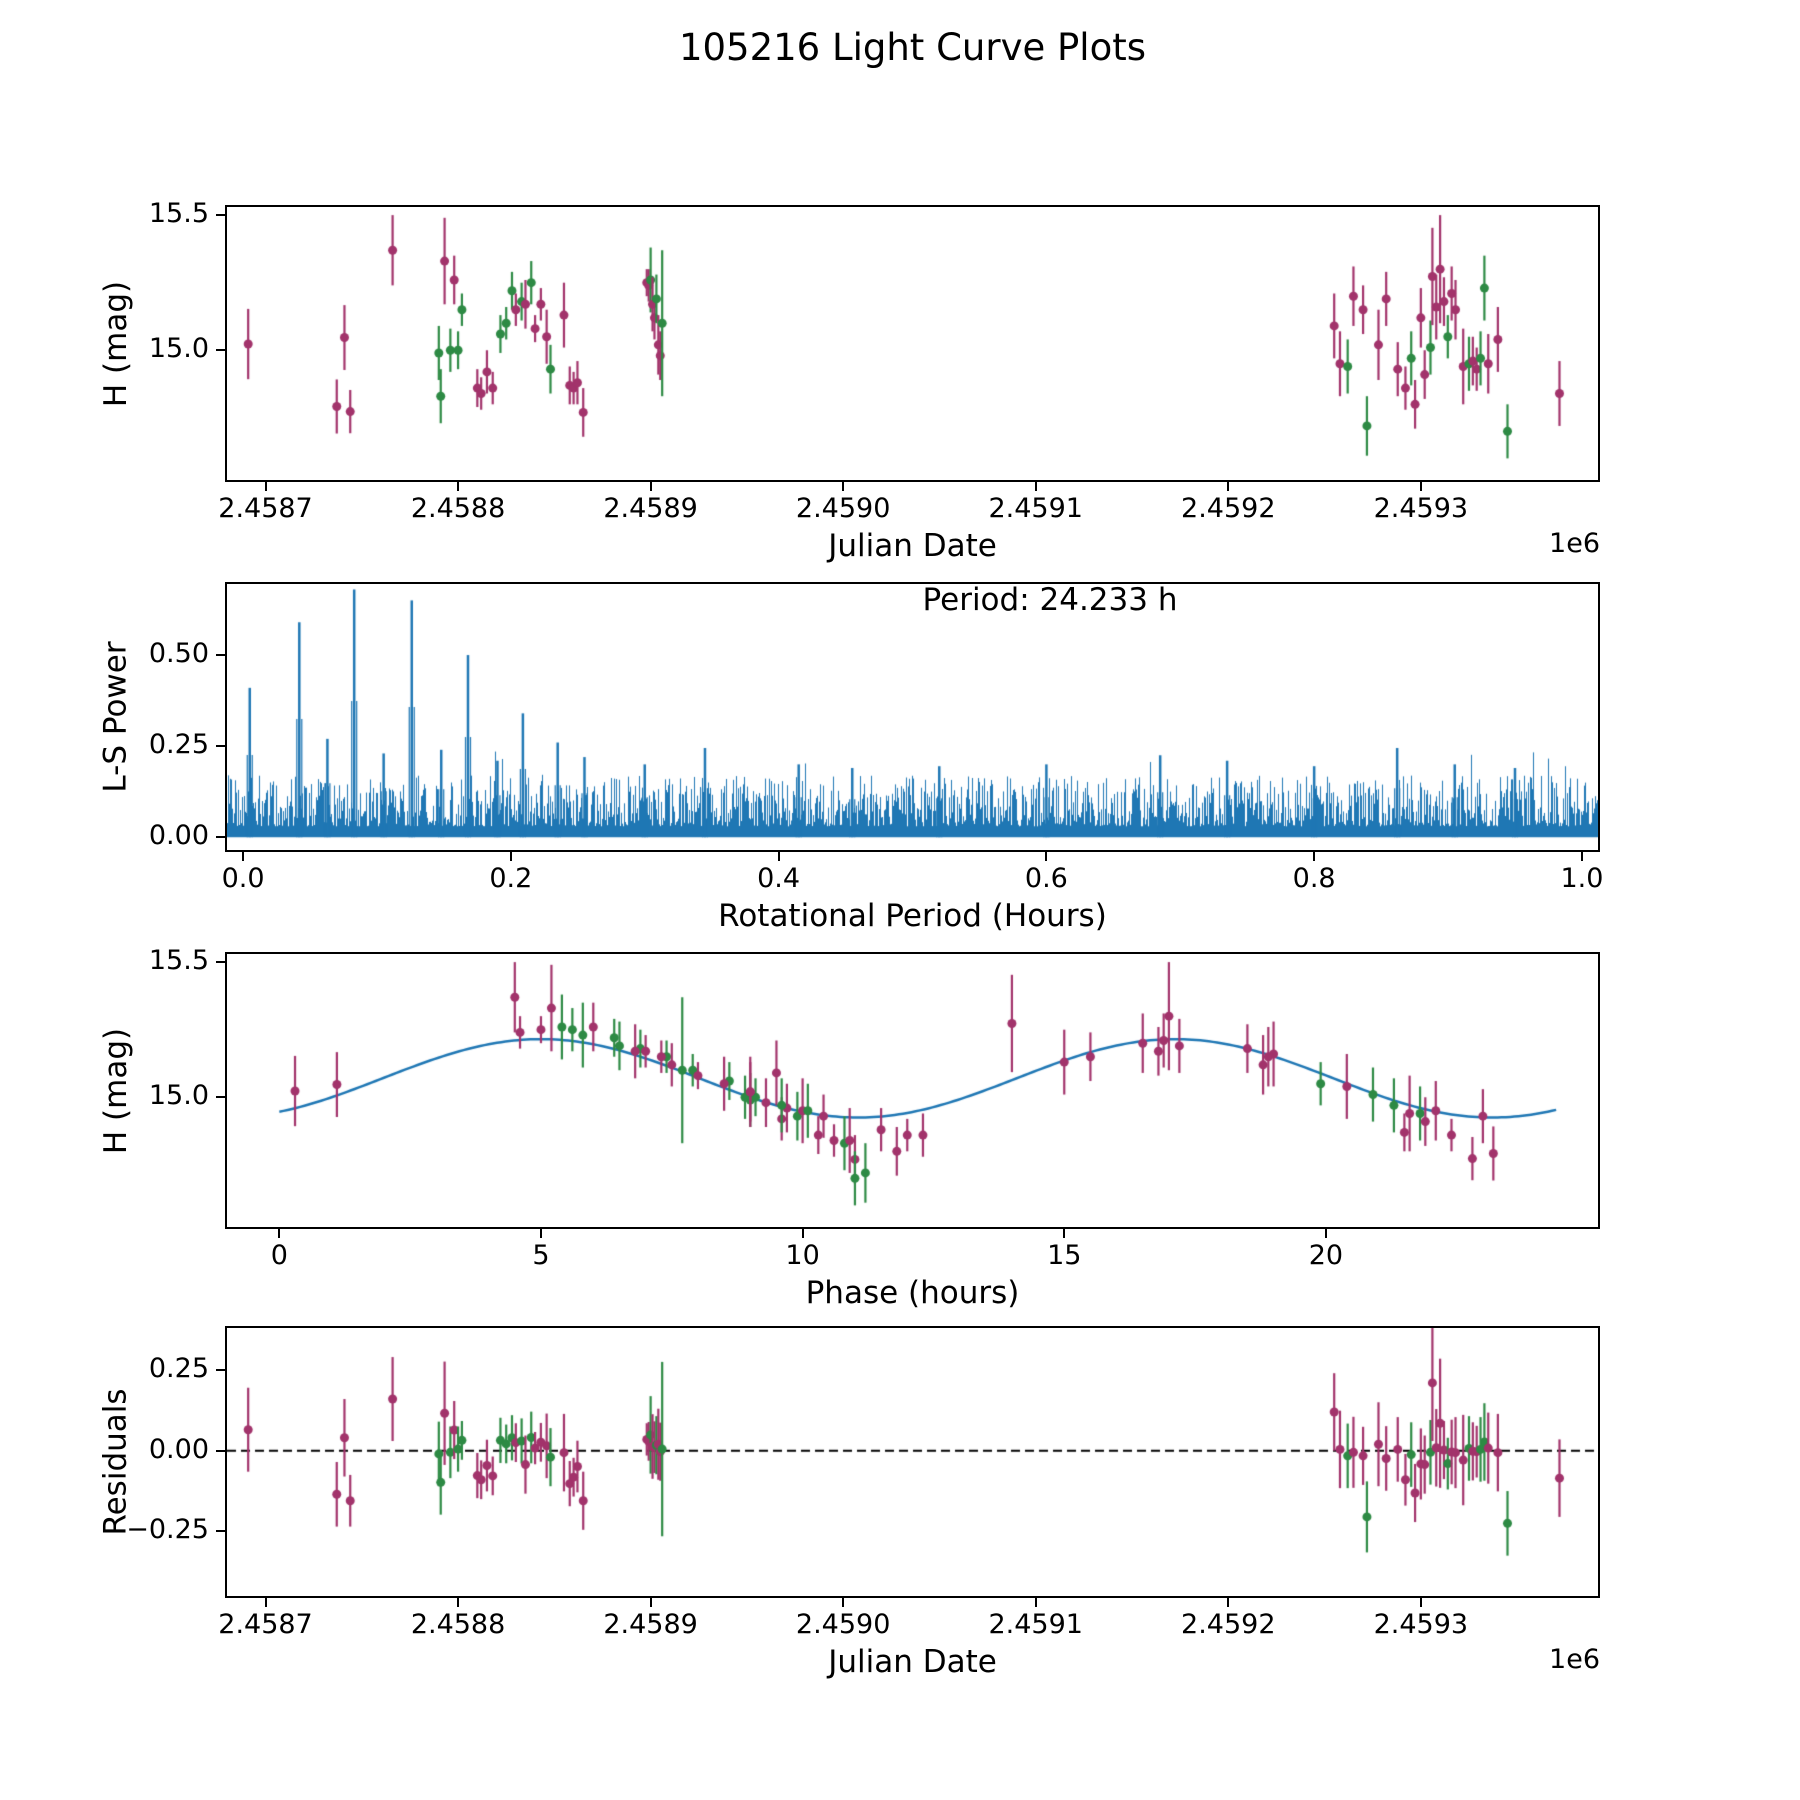 The image size is (1800, 1800). Describe the element at coordinates (279, 1255) in the screenshot. I see `x-tick-label: 0` at that location.